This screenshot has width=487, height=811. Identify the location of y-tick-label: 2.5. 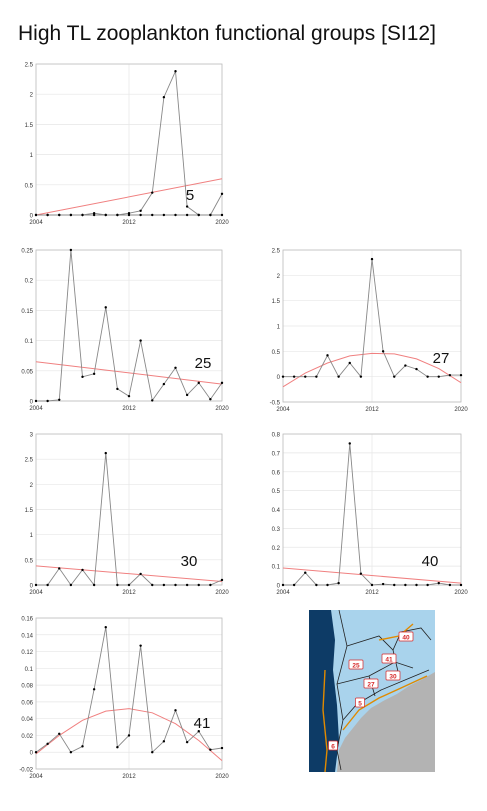
(29, 461).